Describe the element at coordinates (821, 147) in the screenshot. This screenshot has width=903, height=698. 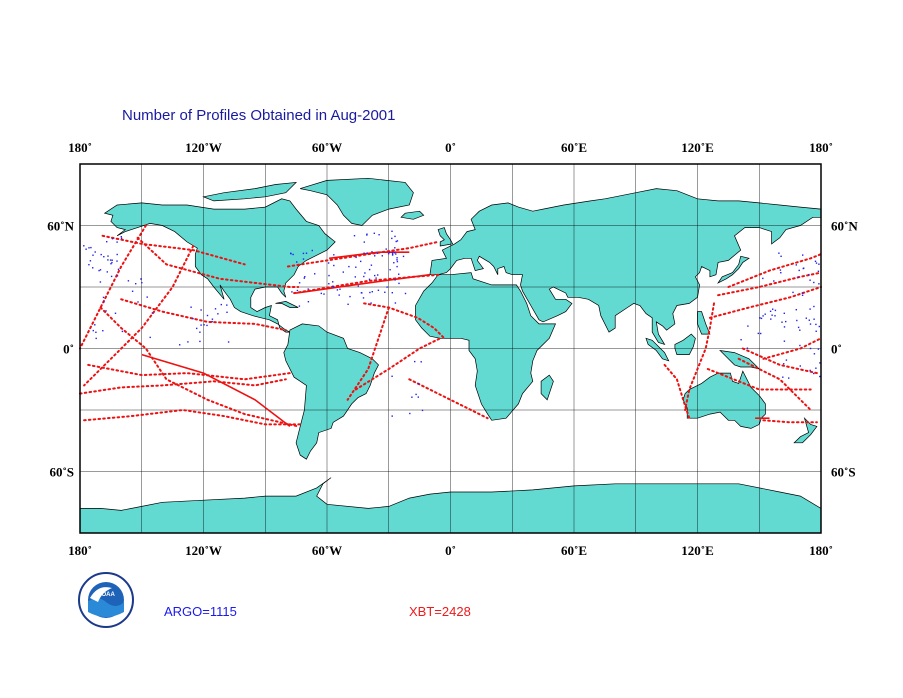
I see `lon-tick-label: 180˚` at that location.